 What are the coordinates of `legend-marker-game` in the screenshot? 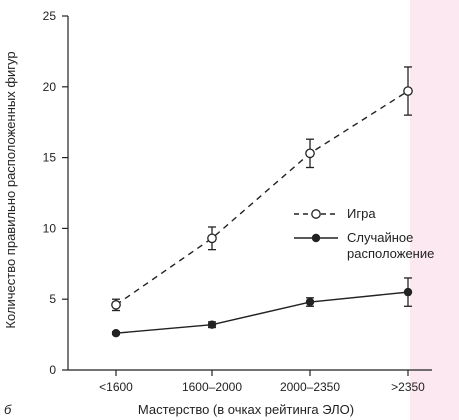 It's located at (316, 214).